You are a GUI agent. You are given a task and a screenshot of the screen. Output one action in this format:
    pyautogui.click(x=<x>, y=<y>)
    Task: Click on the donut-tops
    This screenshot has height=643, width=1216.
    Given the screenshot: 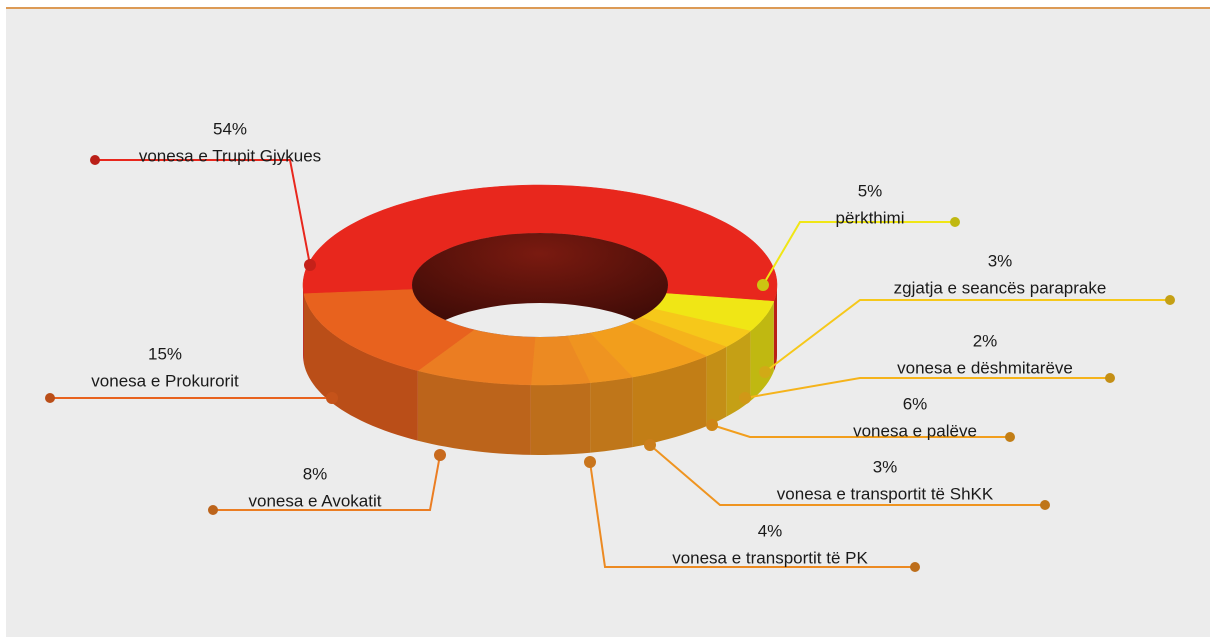 What is the action you would take?
    pyautogui.click(x=540, y=285)
    